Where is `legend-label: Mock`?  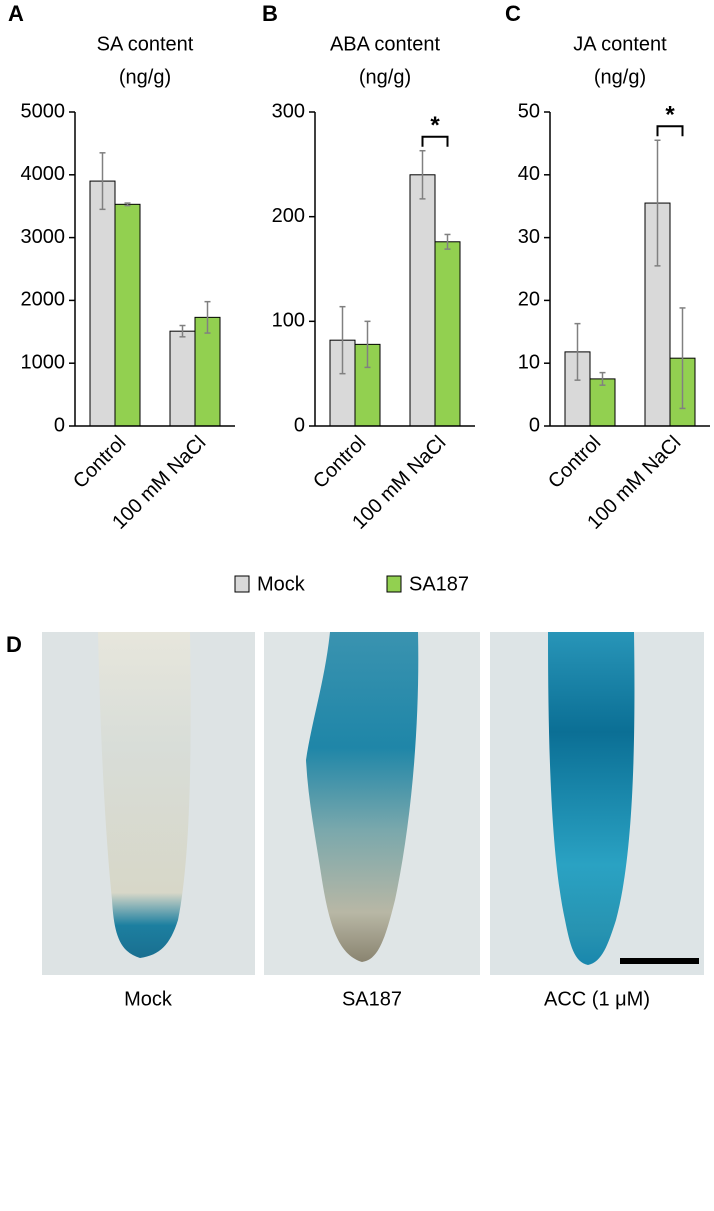 legend-label: Mock is located at coordinates (281, 584).